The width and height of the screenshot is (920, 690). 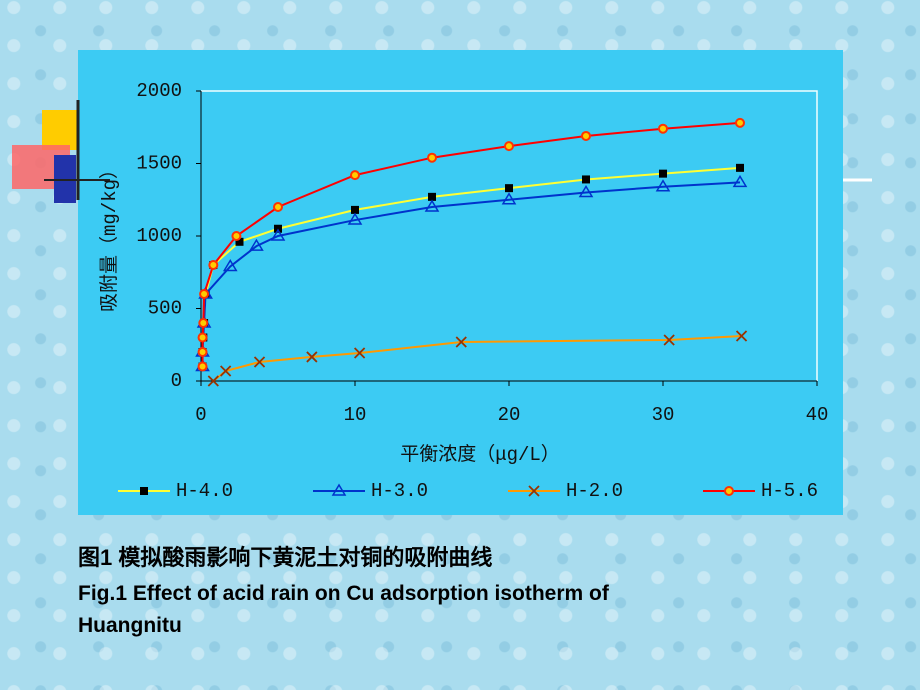 I want to click on x-tick-label: 10, so click(x=355, y=415).